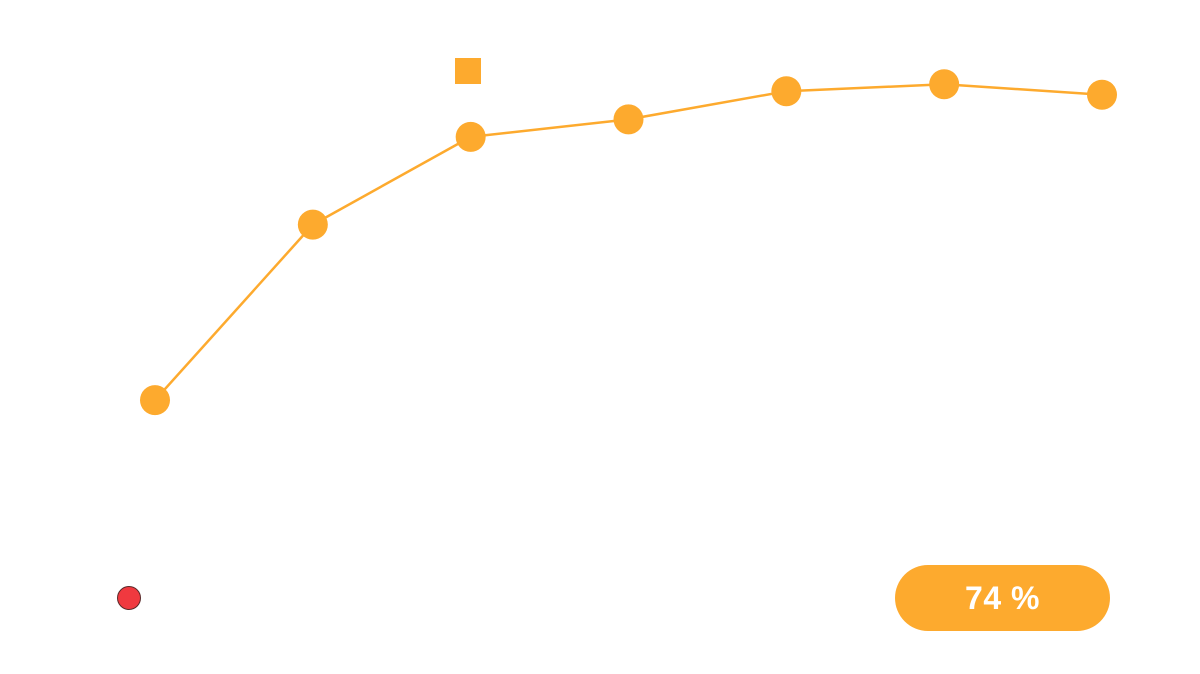  Describe the element at coordinates (1002, 598) in the screenshot. I see `percent-badge: 74 %` at that location.